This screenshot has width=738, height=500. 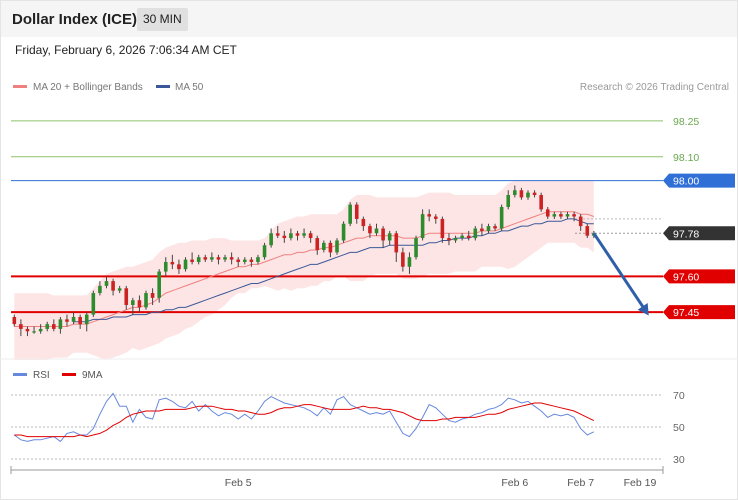 What do you see at coordinates (337, 477) in the screenshot?
I see `x-axis: Feb 5 Feb 6 Feb 7 Feb 19` at bounding box center [337, 477].